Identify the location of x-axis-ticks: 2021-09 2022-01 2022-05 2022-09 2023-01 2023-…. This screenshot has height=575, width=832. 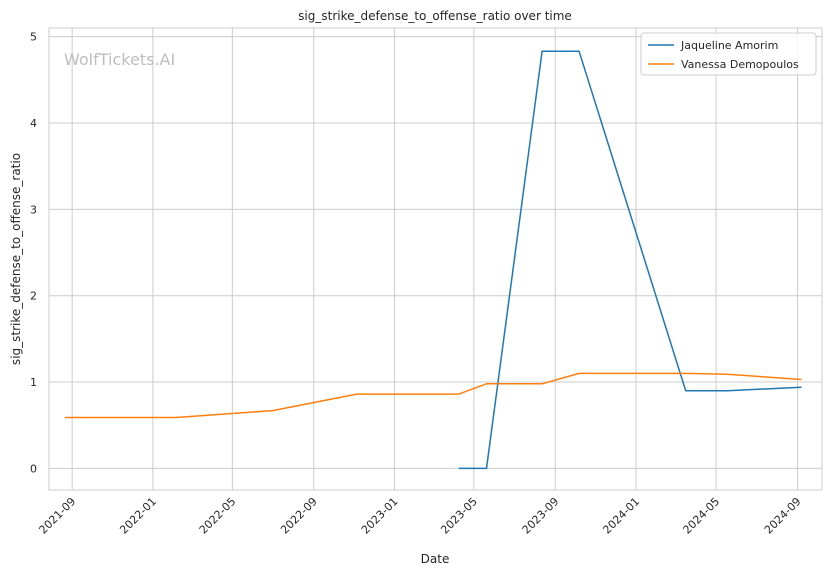
(420, 516).